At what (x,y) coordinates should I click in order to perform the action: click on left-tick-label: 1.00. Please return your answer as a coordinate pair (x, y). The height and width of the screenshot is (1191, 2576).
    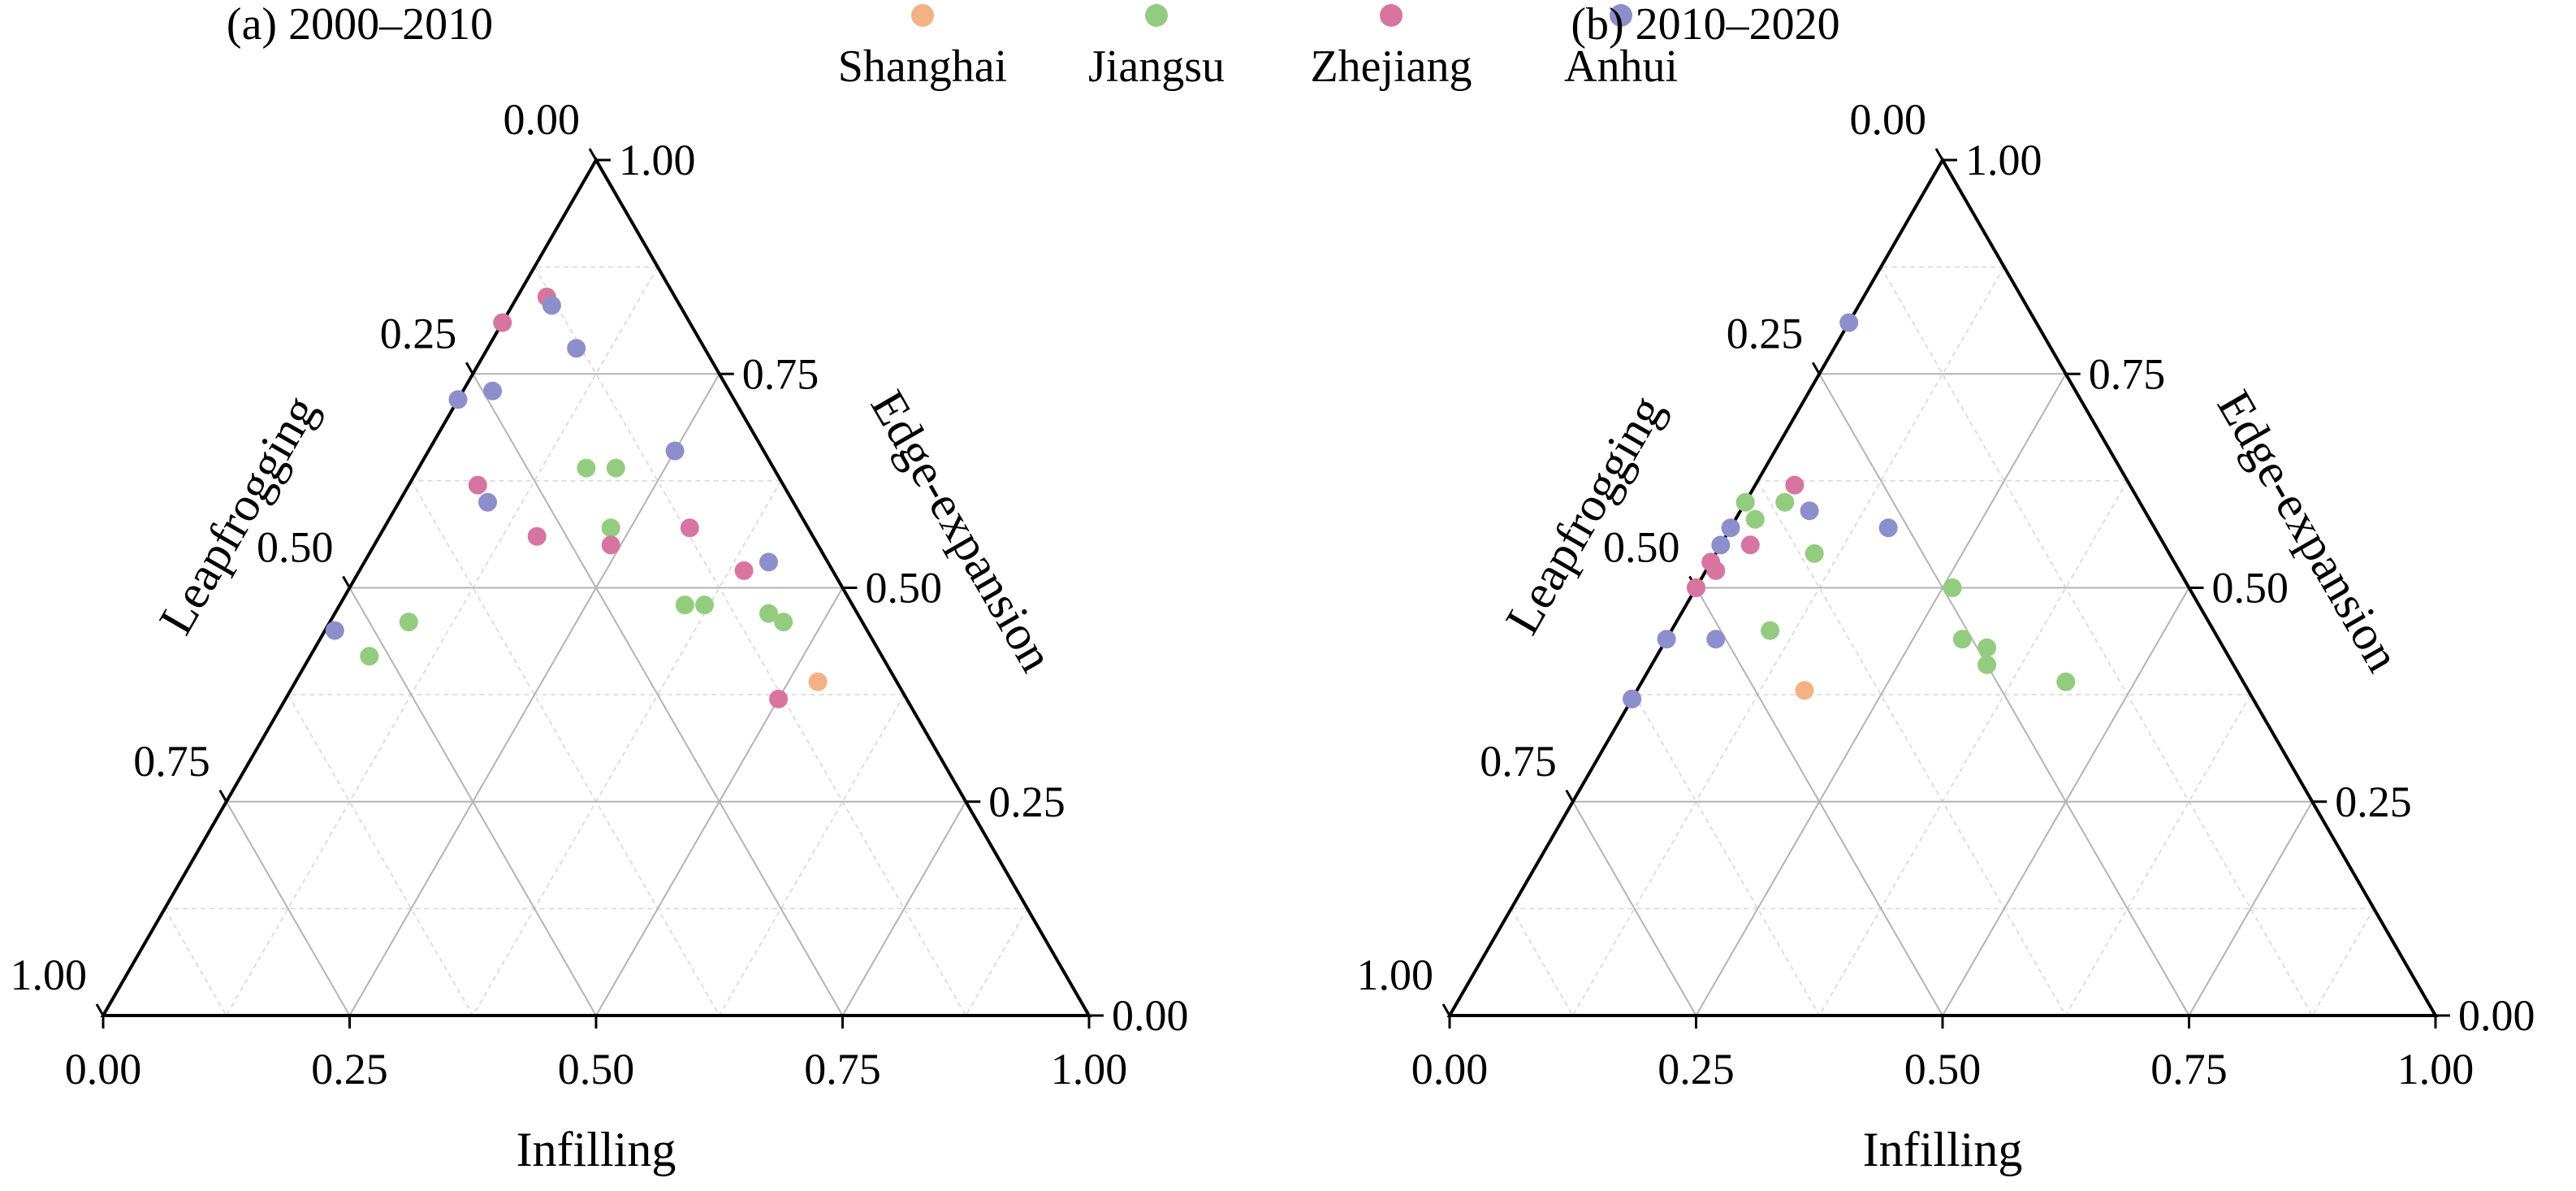
    Looking at the image, I should click on (50, 975).